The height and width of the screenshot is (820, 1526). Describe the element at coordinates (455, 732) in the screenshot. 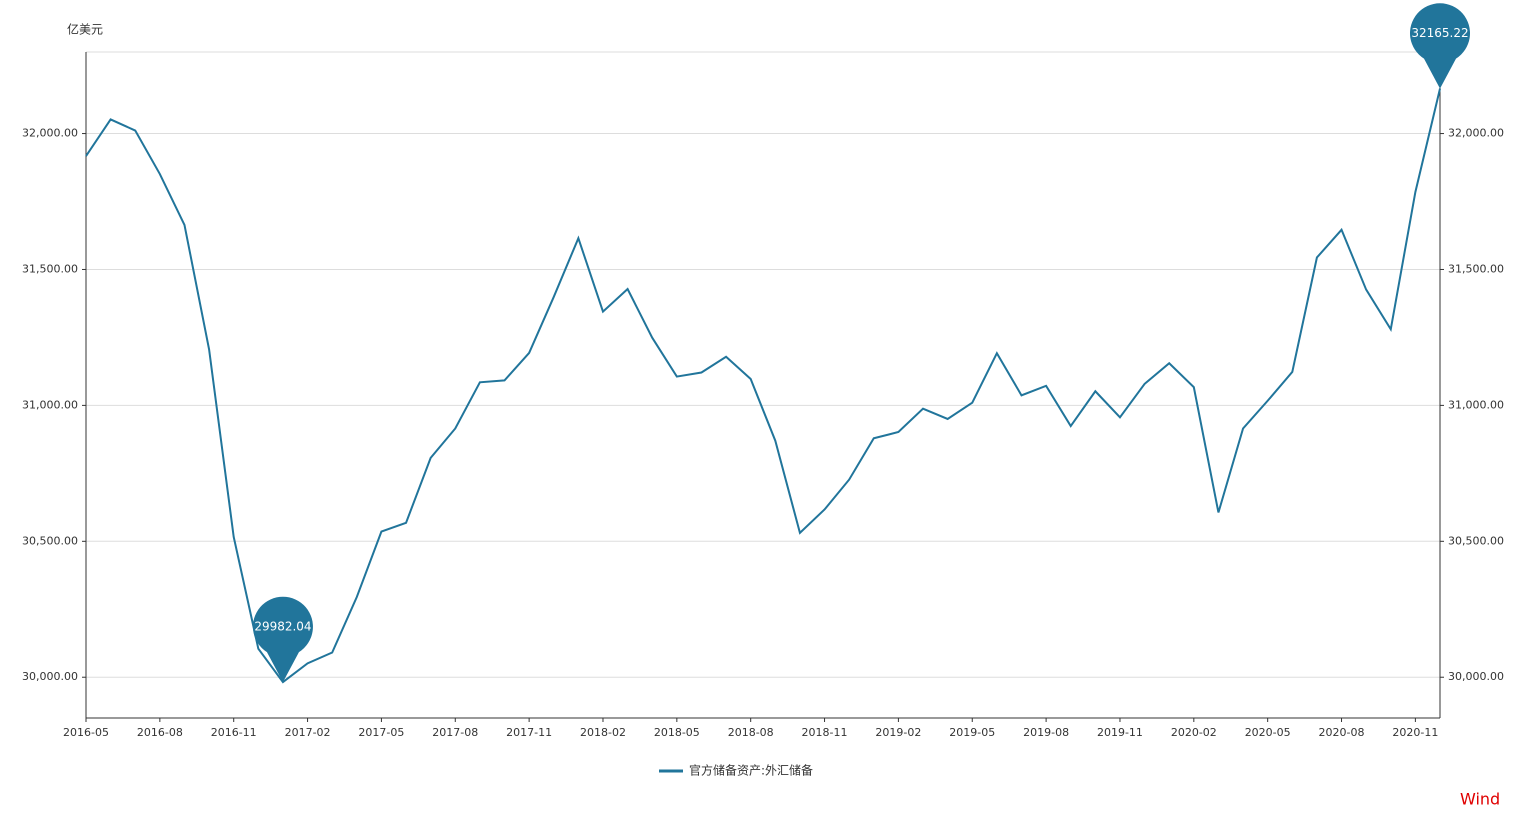

I see `x-tick-label: 2017-08` at that location.